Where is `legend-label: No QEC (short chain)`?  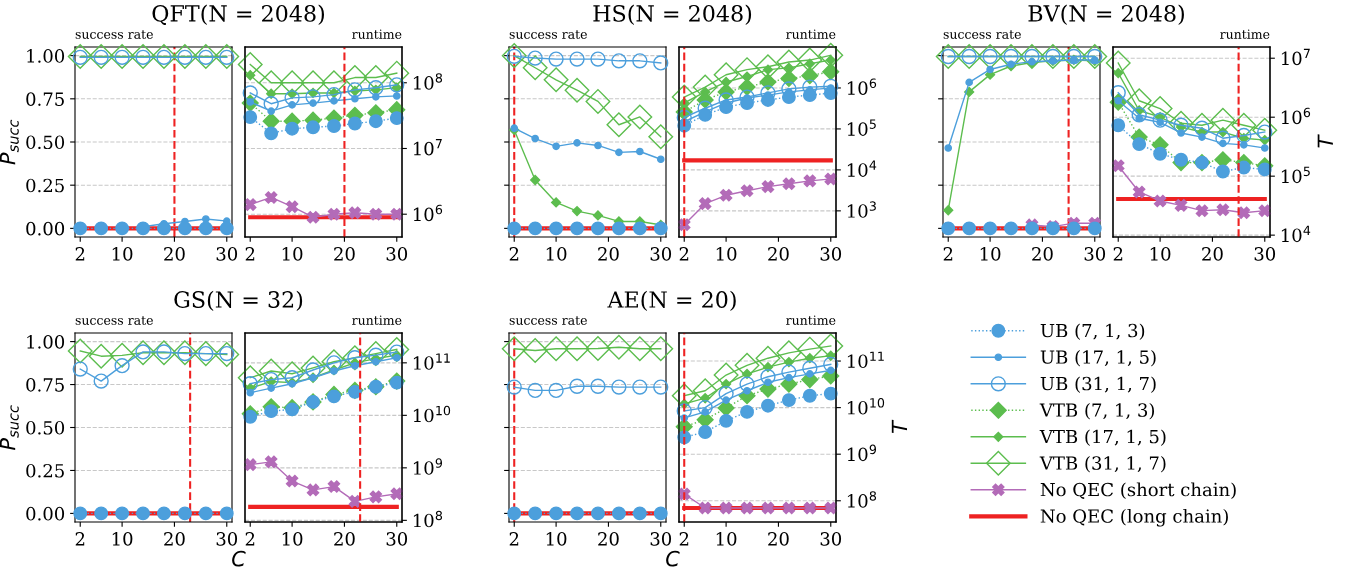
legend-label: No QEC (short chain) is located at coordinates (1138, 490).